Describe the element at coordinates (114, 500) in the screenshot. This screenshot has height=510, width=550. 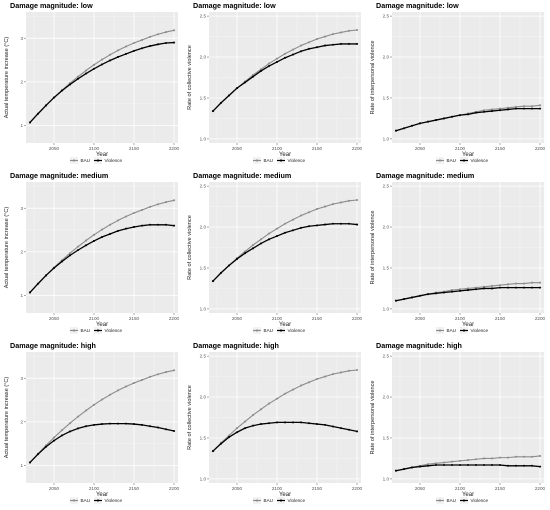
I see `legend-label: Violence` at that location.